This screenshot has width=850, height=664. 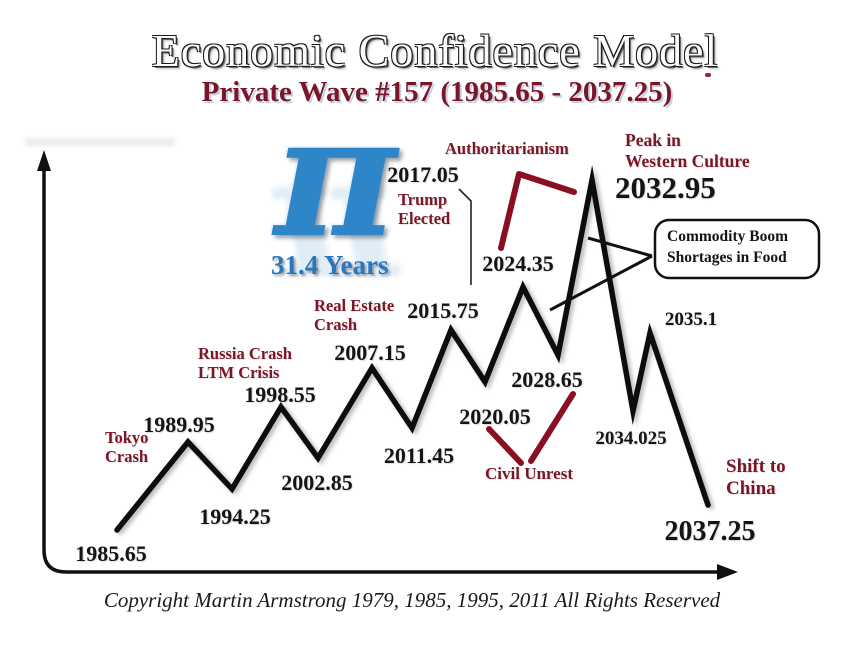 I want to click on label-1985-65: 1985.65, so click(x=111, y=553).